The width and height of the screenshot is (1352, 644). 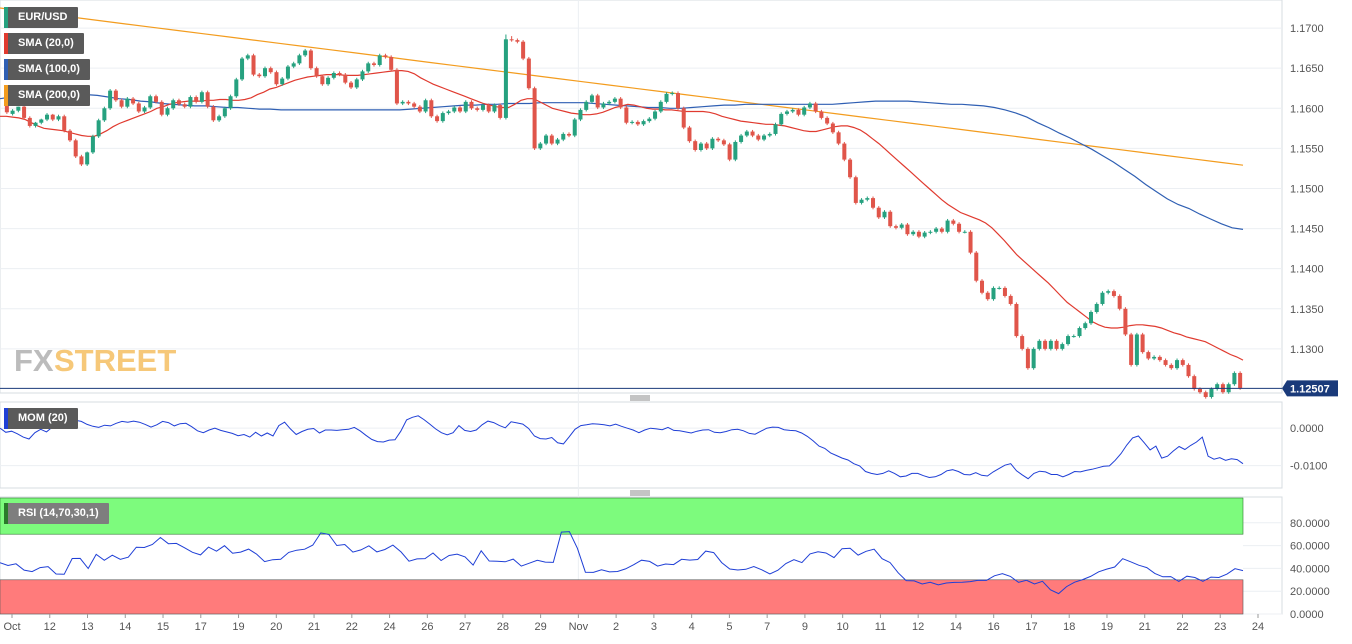 What do you see at coordinates (47, 69) in the screenshot?
I see `legend-sma100: SMA (100,0)` at bounding box center [47, 69].